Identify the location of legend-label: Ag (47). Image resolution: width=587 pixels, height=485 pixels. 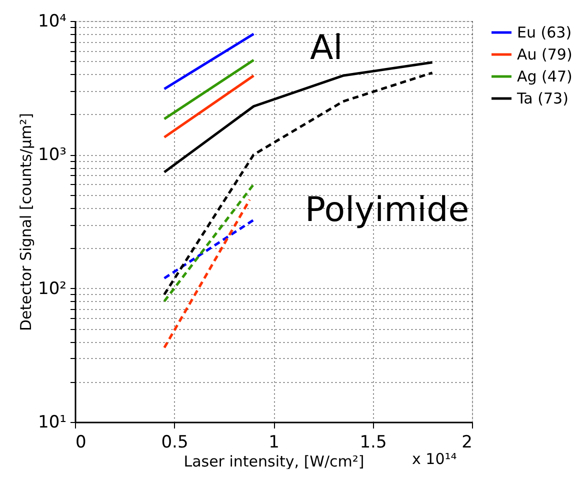
(544, 77).